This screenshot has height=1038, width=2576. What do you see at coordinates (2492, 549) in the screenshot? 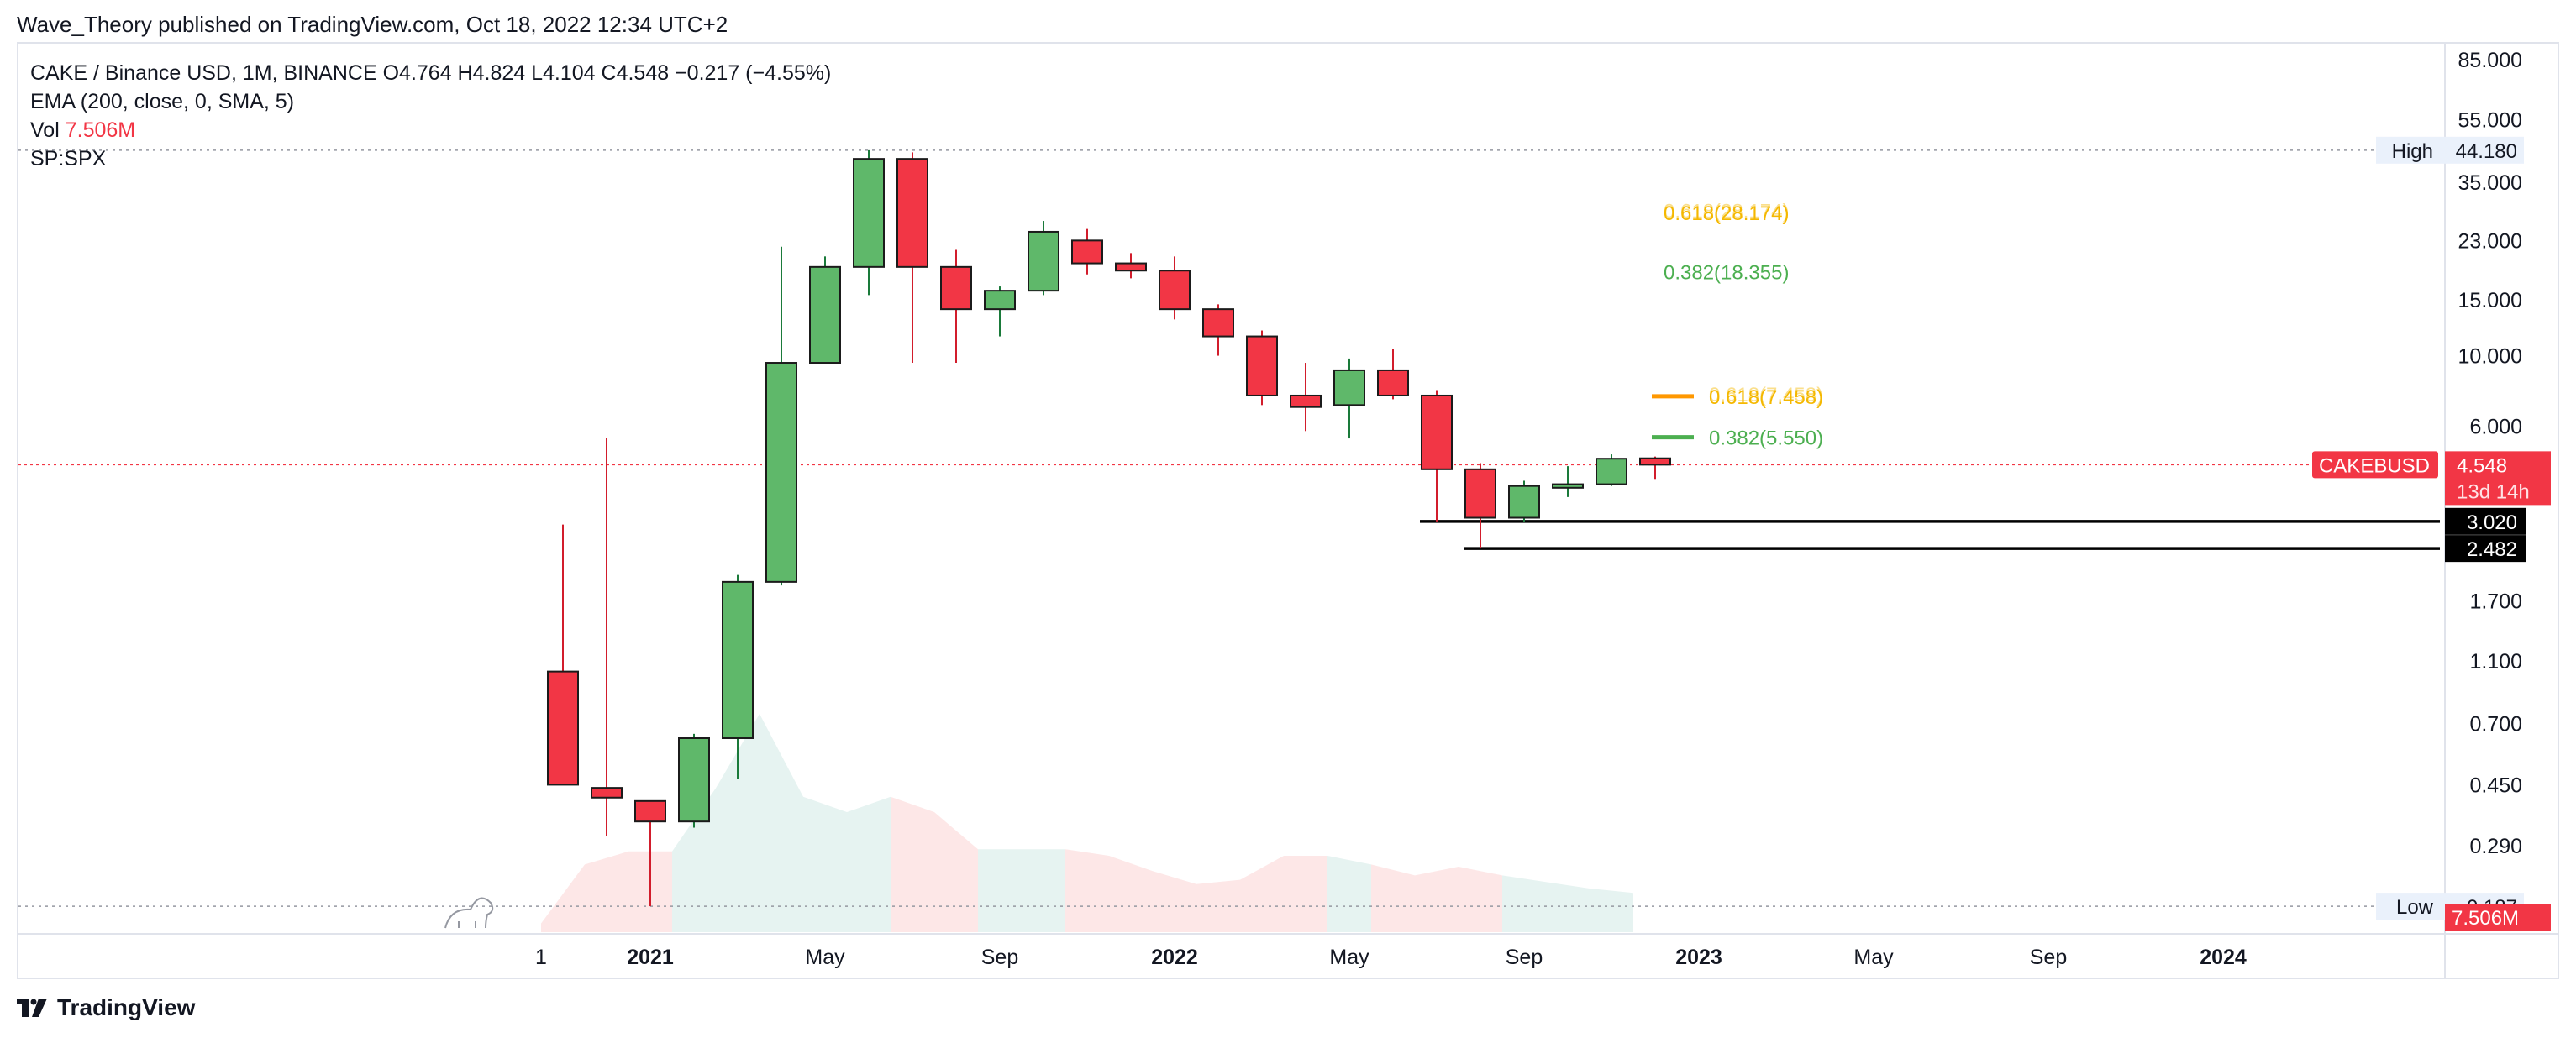
I see `level-badge-value: 2.482` at bounding box center [2492, 549].